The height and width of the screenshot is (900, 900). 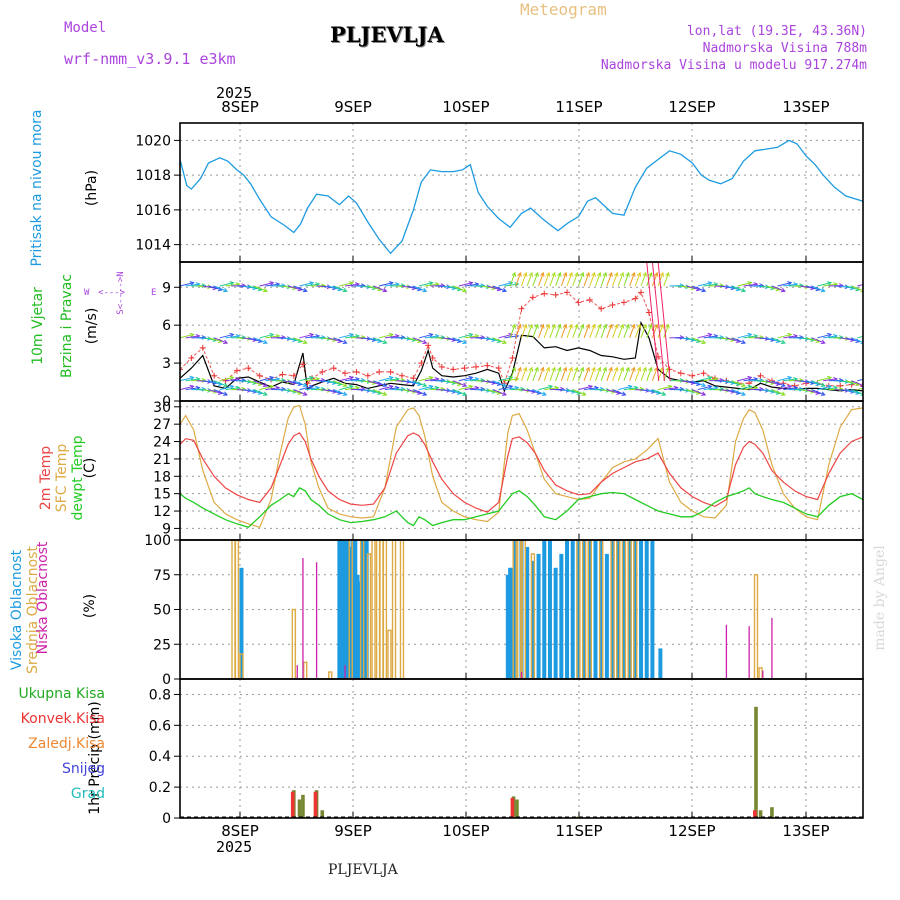 I want to click on panel-2-ytick-label: 9, so click(x=166, y=529).